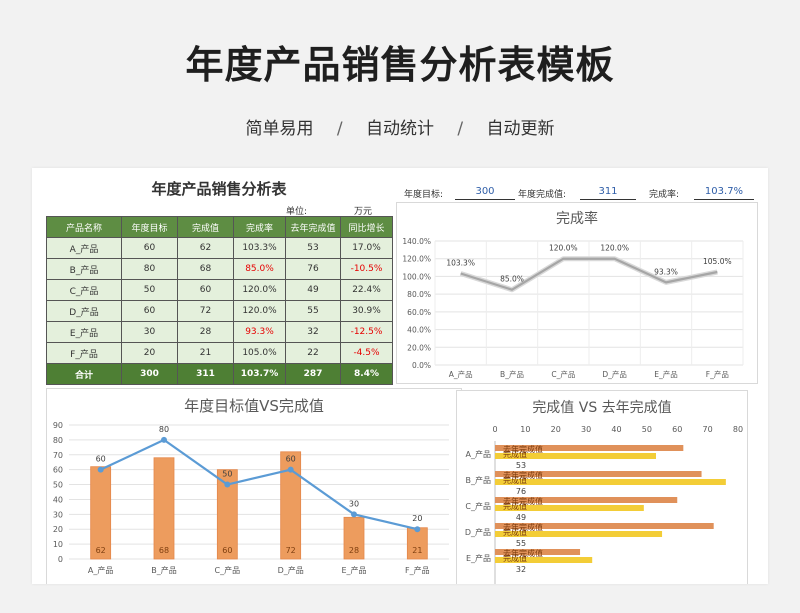 This screenshot has width=800, height=613. I want to click on table-row: F_产品 20 21 105.0% 22 -4.5%, so click(219, 353).